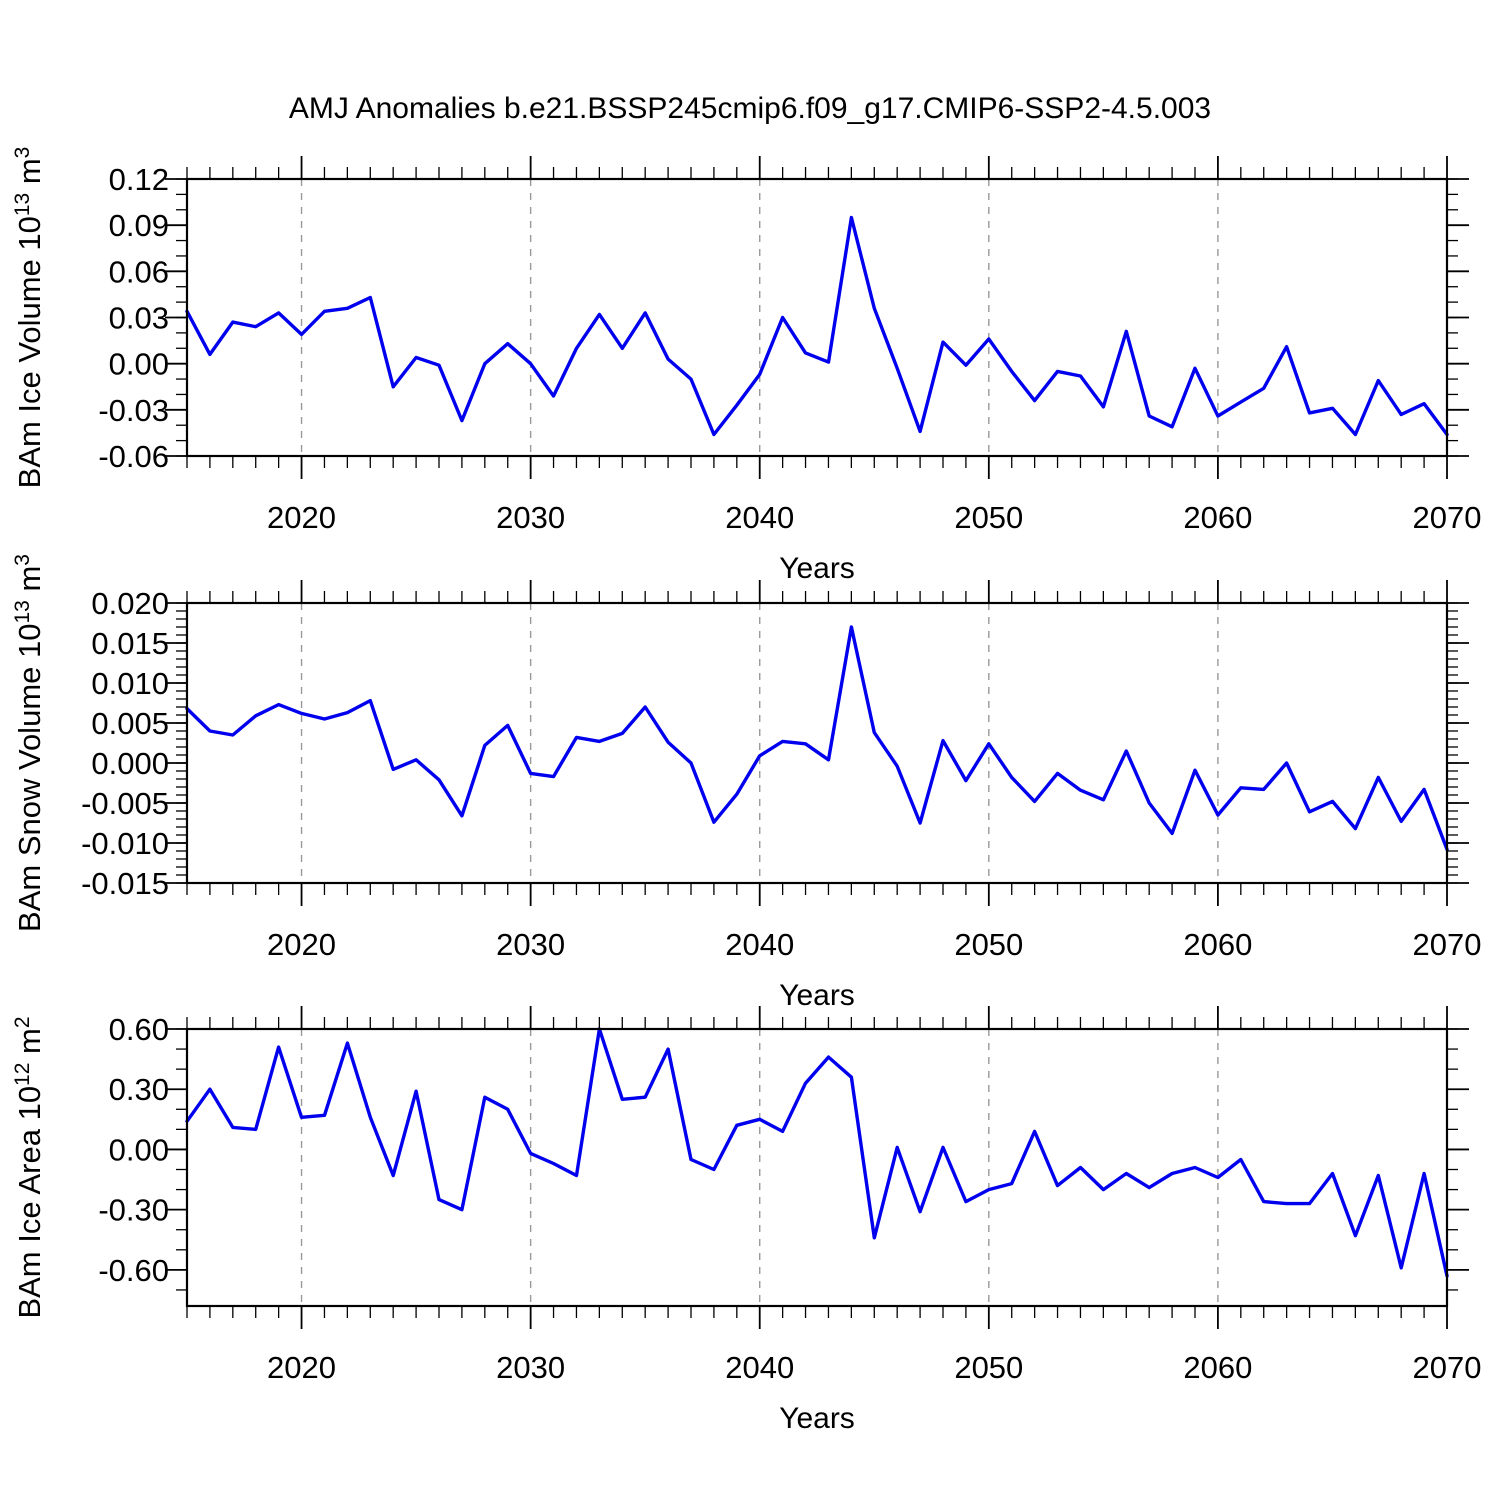 This screenshot has height=1500, width=1500. I want to click on bam-snow-volume-x-tick-label: 2070, so click(1447, 944).